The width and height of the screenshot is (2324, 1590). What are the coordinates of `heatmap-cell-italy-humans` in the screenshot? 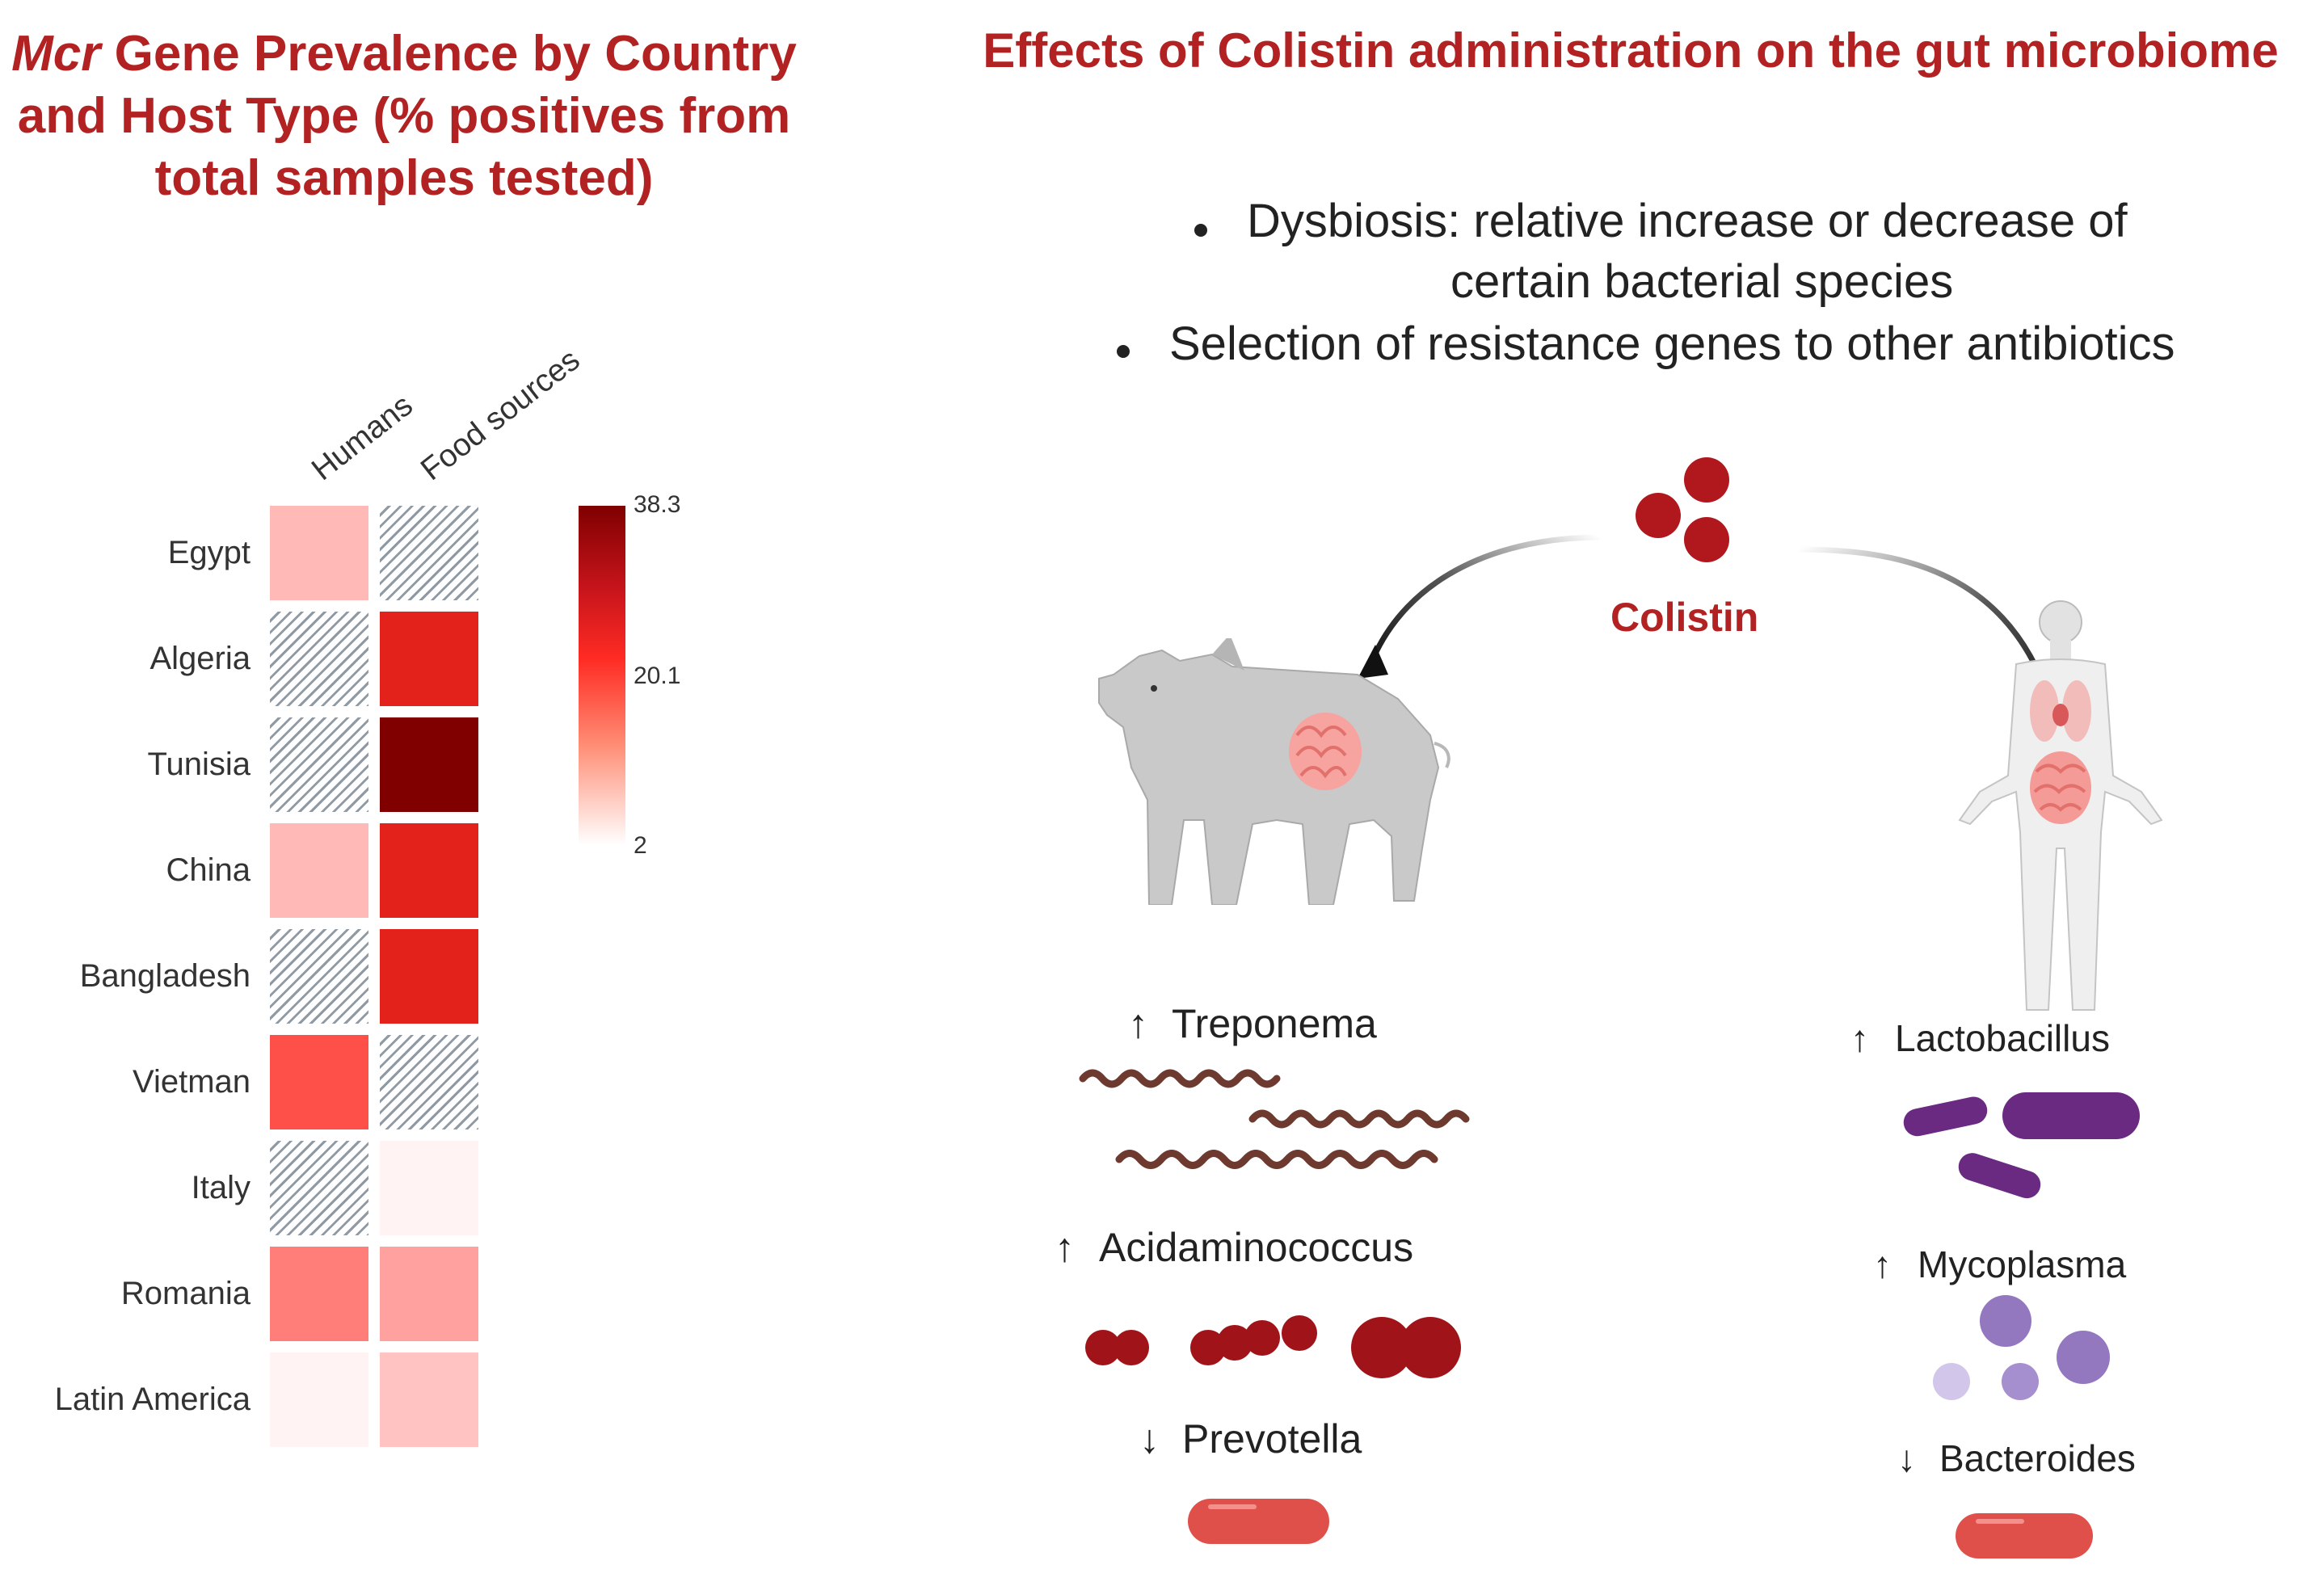 It's located at (319, 1188).